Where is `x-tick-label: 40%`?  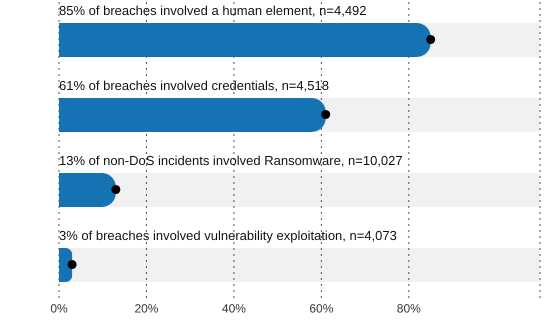 x-tick-label: 40% is located at coordinates (234, 309).